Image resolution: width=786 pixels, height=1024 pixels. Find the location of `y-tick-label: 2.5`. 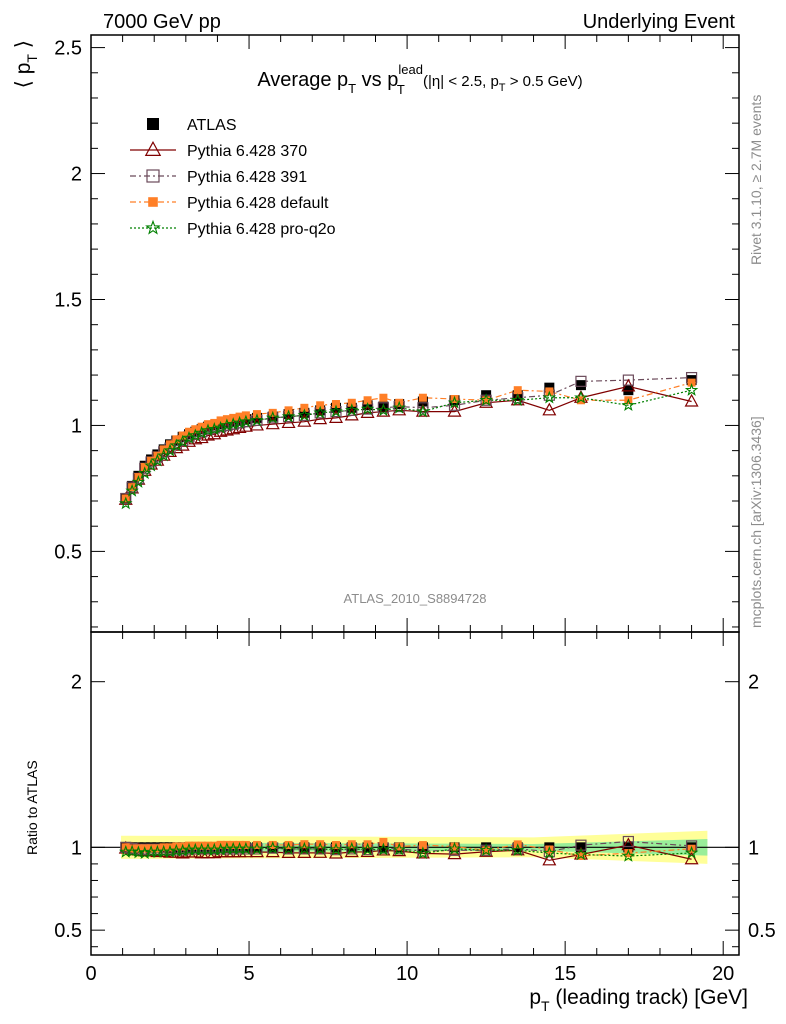

y-tick-label: 2.5 is located at coordinates (68, 49).